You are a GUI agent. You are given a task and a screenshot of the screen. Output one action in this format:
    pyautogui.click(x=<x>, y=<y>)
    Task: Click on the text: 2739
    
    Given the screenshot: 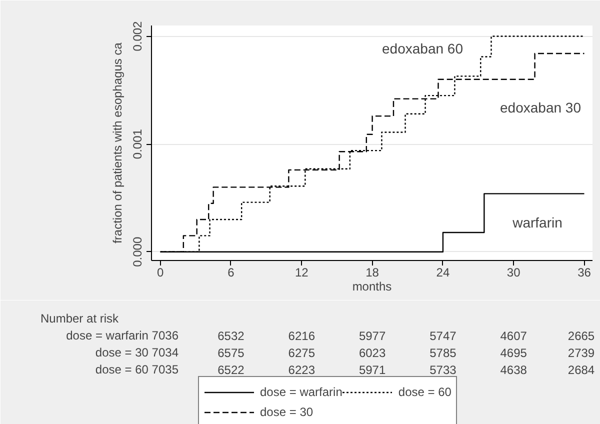 What is the action you would take?
    pyautogui.click(x=581, y=353)
    